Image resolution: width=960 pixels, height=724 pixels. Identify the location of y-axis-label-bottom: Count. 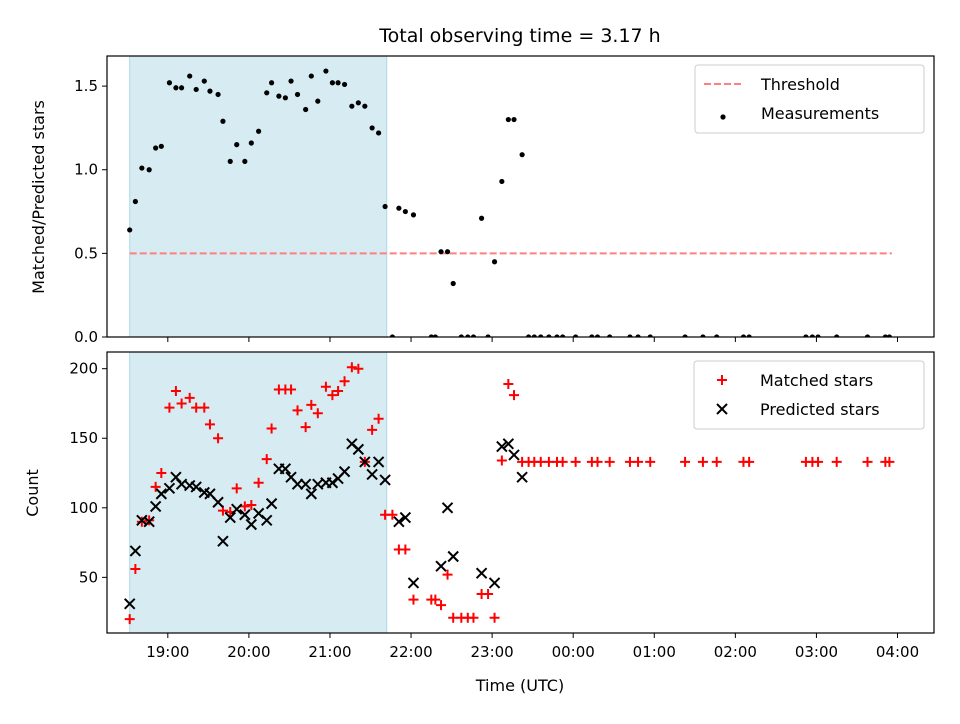
(32, 493).